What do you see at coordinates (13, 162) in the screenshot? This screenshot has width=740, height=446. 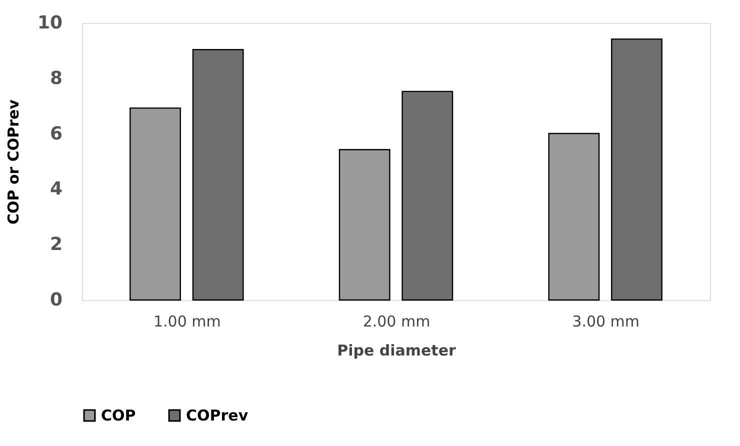 I see `y-axis-title: COP or COPrev` at bounding box center [13, 162].